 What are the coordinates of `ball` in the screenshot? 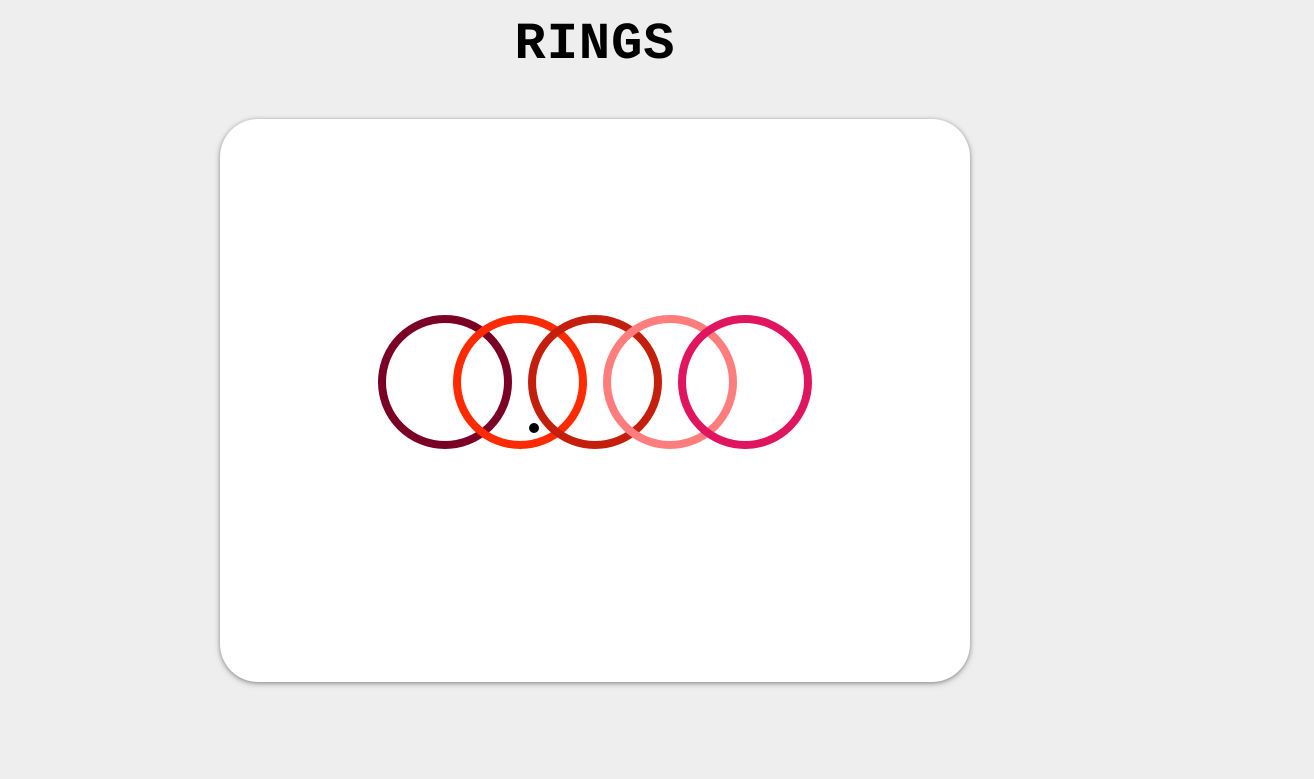 It's located at (534, 428).